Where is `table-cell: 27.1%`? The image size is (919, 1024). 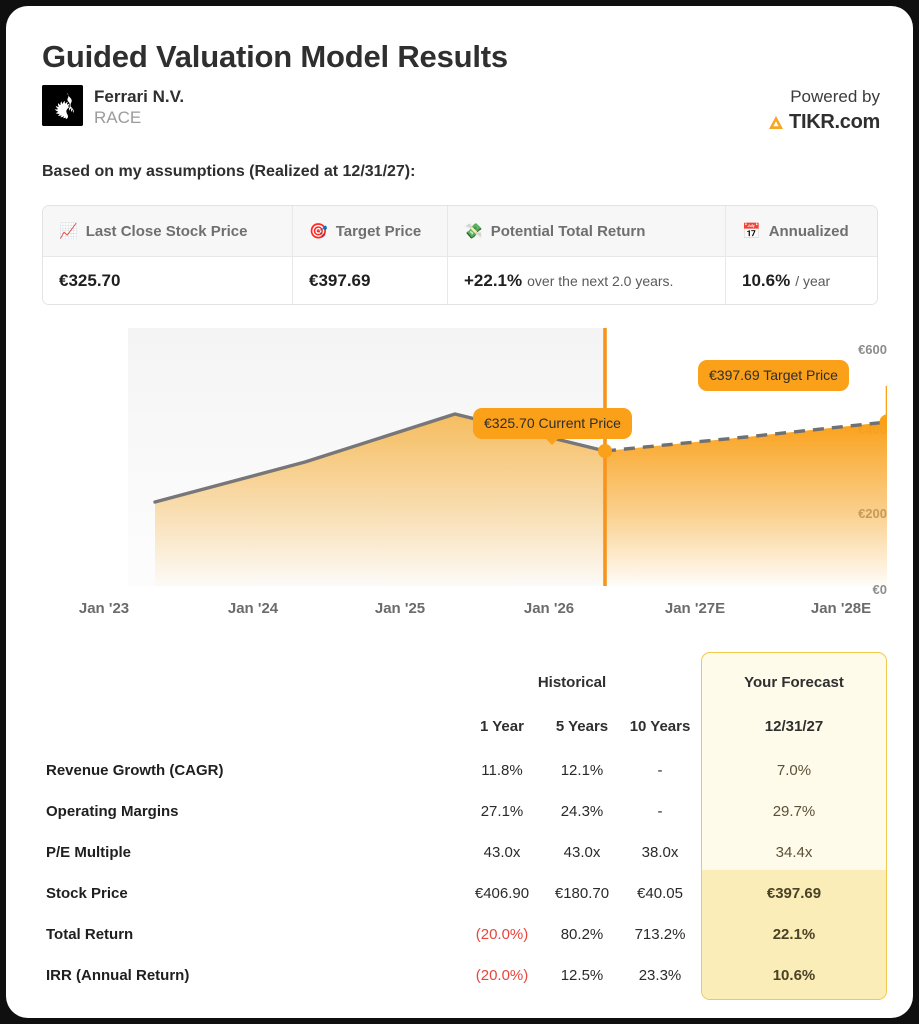
table-cell: 27.1% is located at coordinates (502, 811).